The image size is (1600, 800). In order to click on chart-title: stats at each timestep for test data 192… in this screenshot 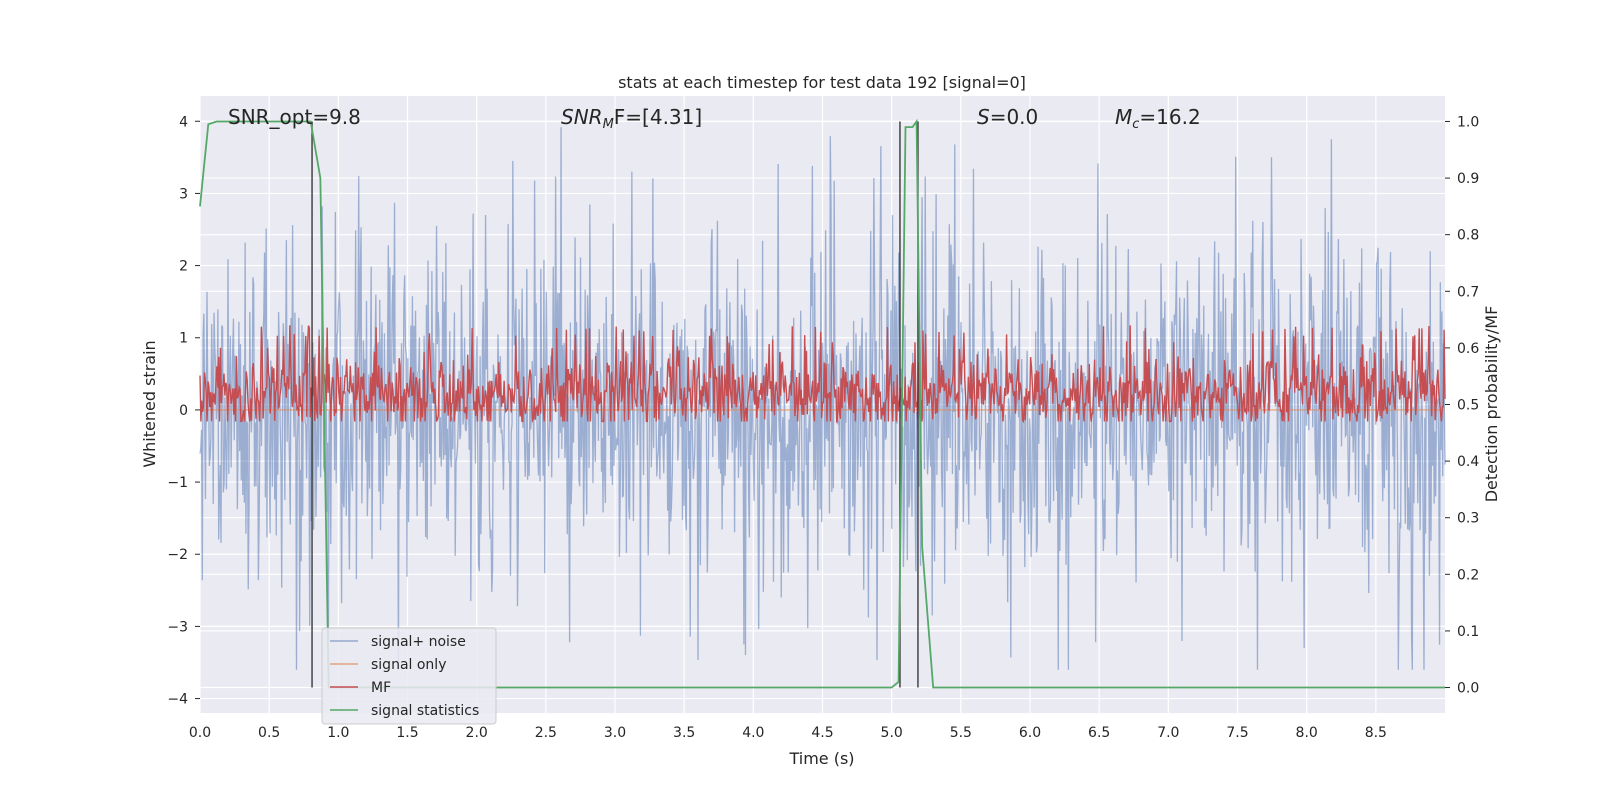, I will do `click(822, 82)`.